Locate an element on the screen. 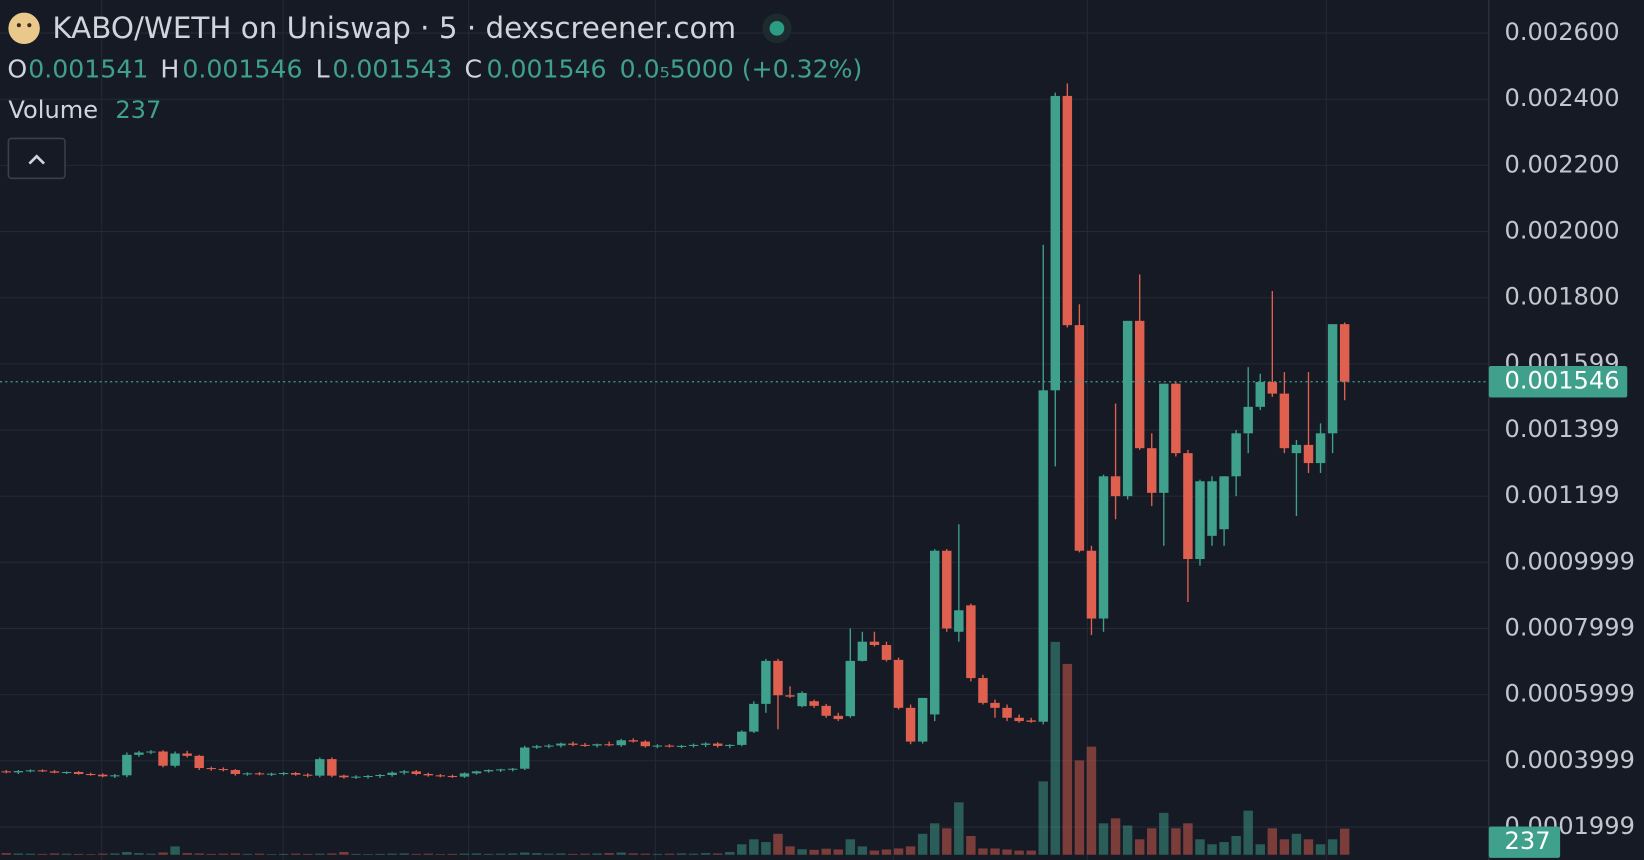  collapse-button is located at coordinates (36, 158).